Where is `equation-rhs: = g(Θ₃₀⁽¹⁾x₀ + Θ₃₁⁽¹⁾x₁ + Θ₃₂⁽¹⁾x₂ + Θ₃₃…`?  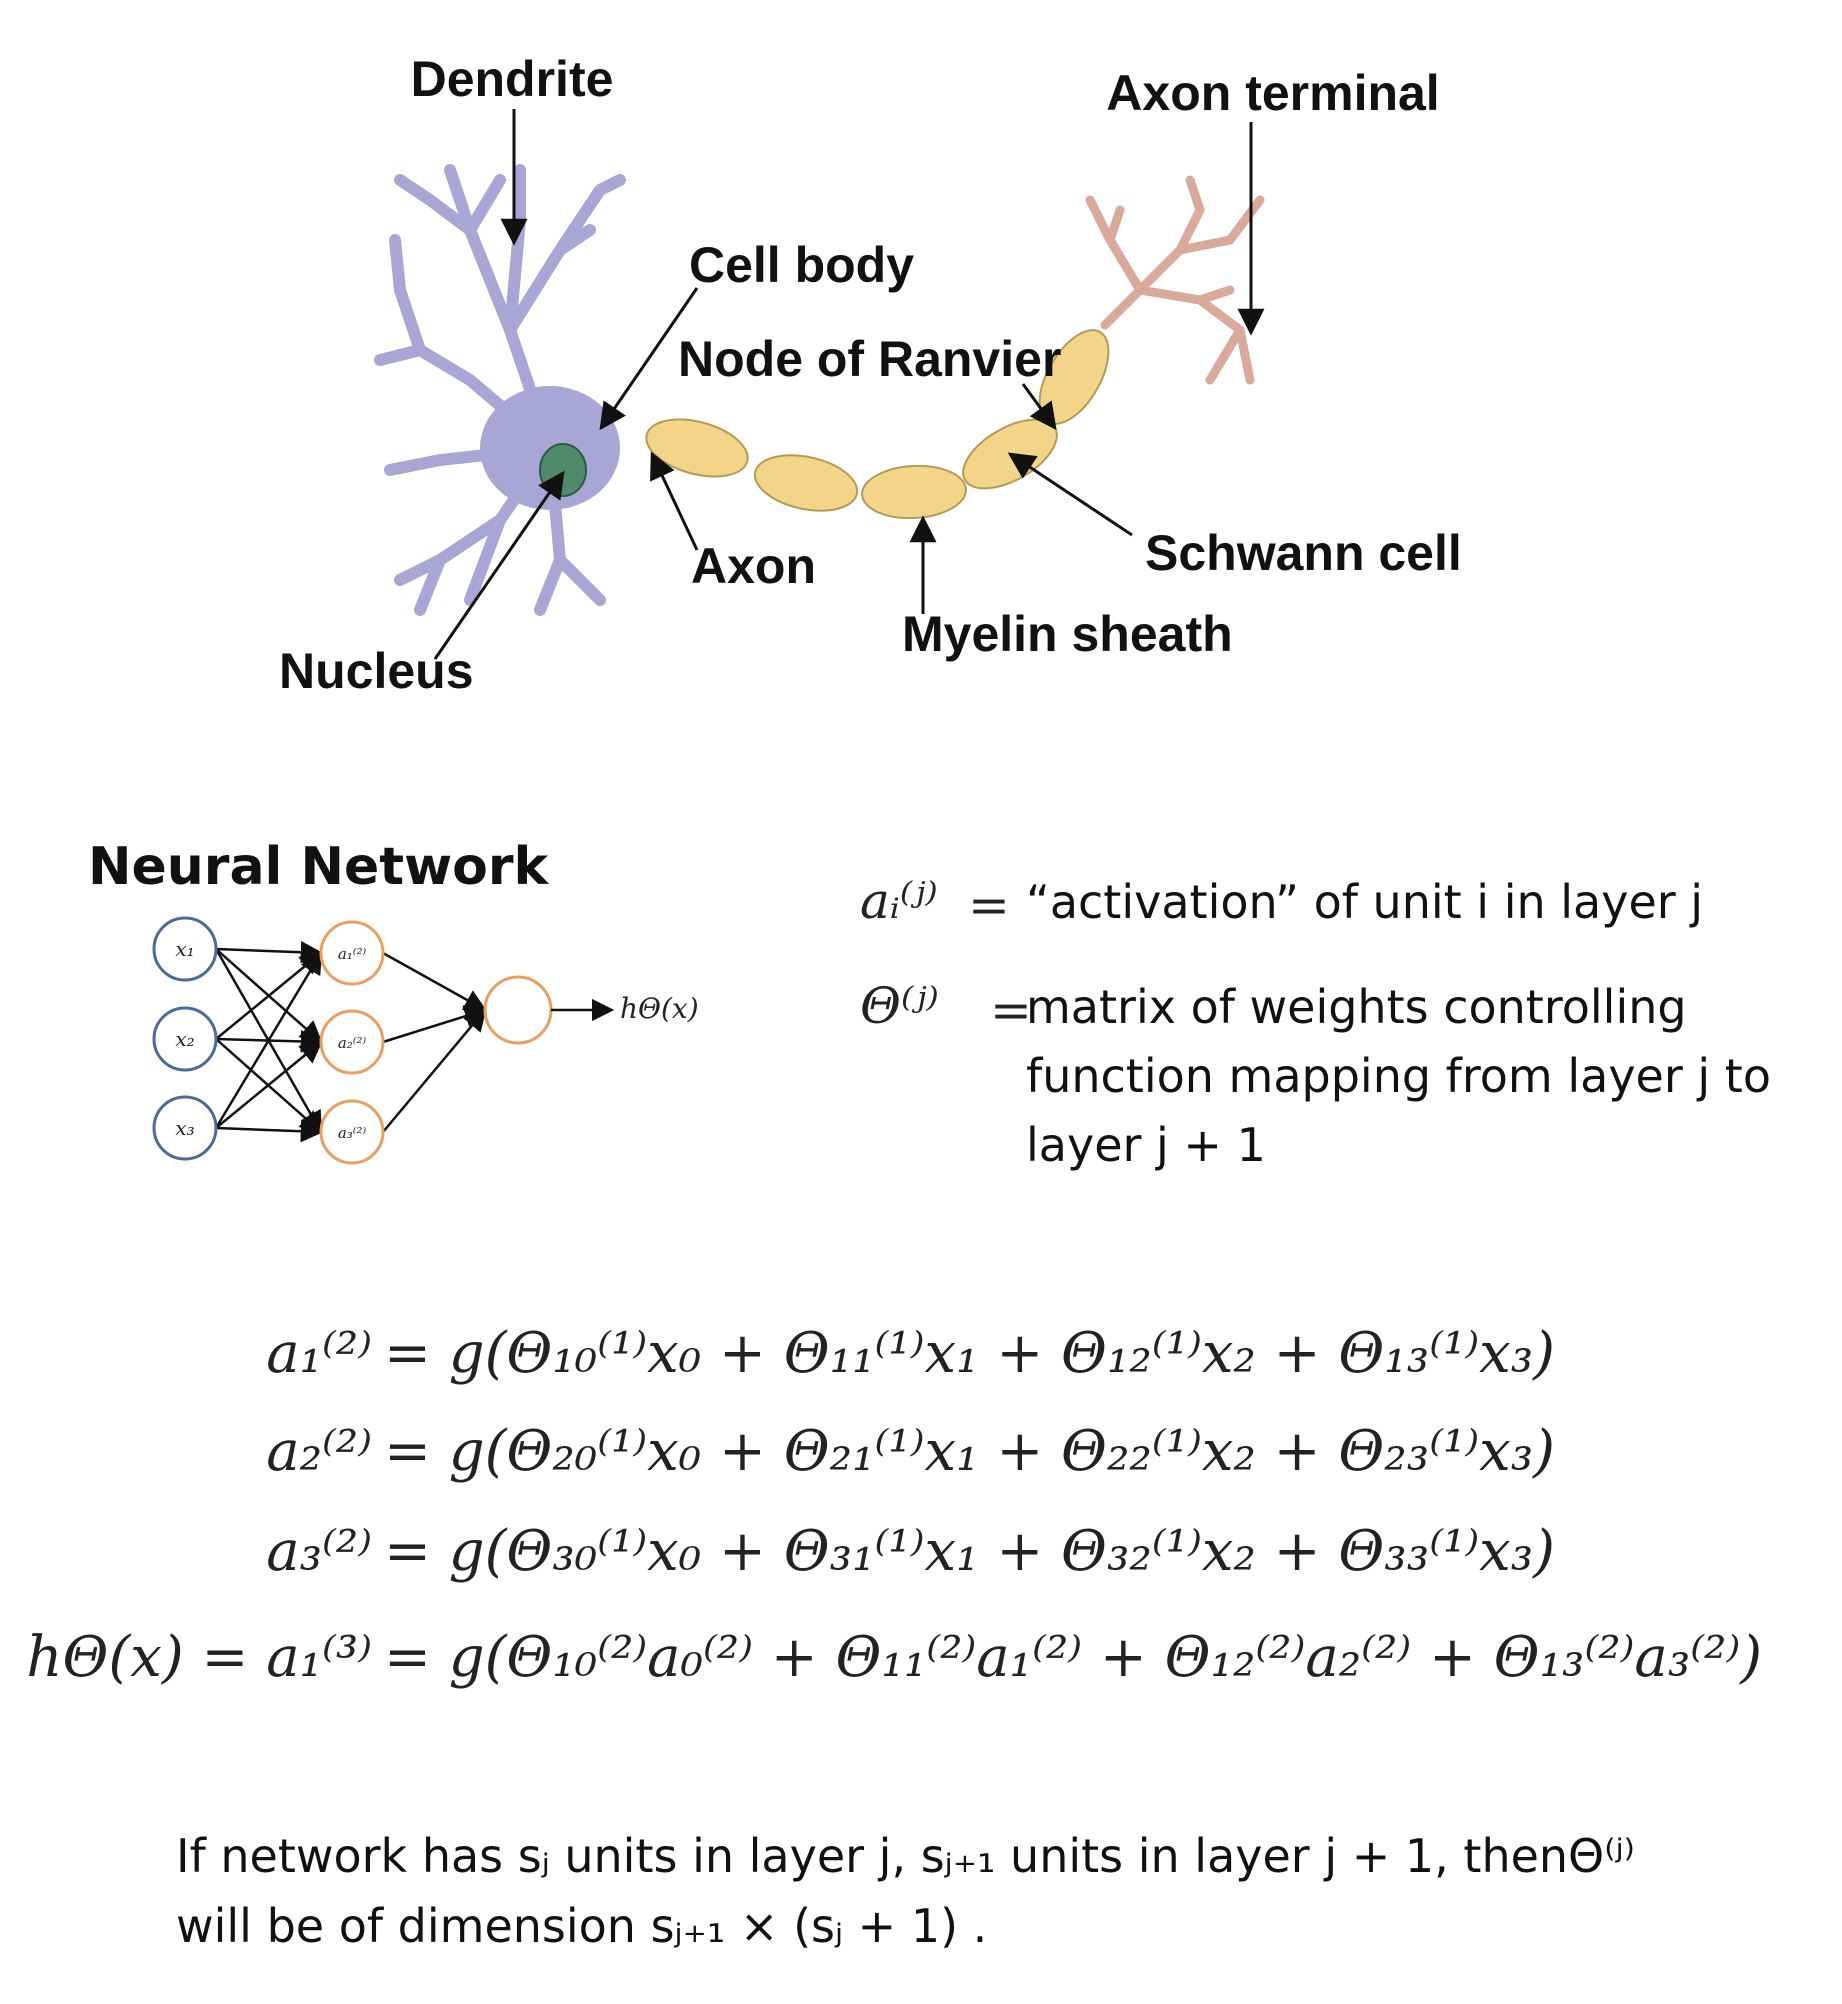
equation-rhs: = g(Θ₃₀⁽¹⁾x₀ + Θ₃₁⁽¹⁾x₁ + Θ₃₂⁽¹⁾x₂ + Θ₃₃… is located at coordinates (969, 1551).